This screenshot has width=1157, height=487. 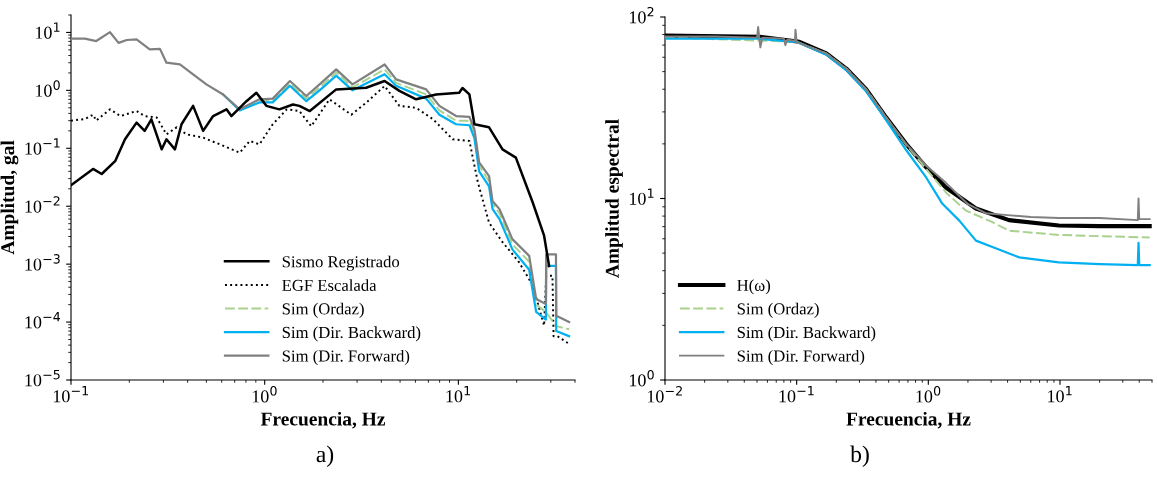 I want to click on y-tick-label: 10$^{−4}$, so click(x=43, y=320).